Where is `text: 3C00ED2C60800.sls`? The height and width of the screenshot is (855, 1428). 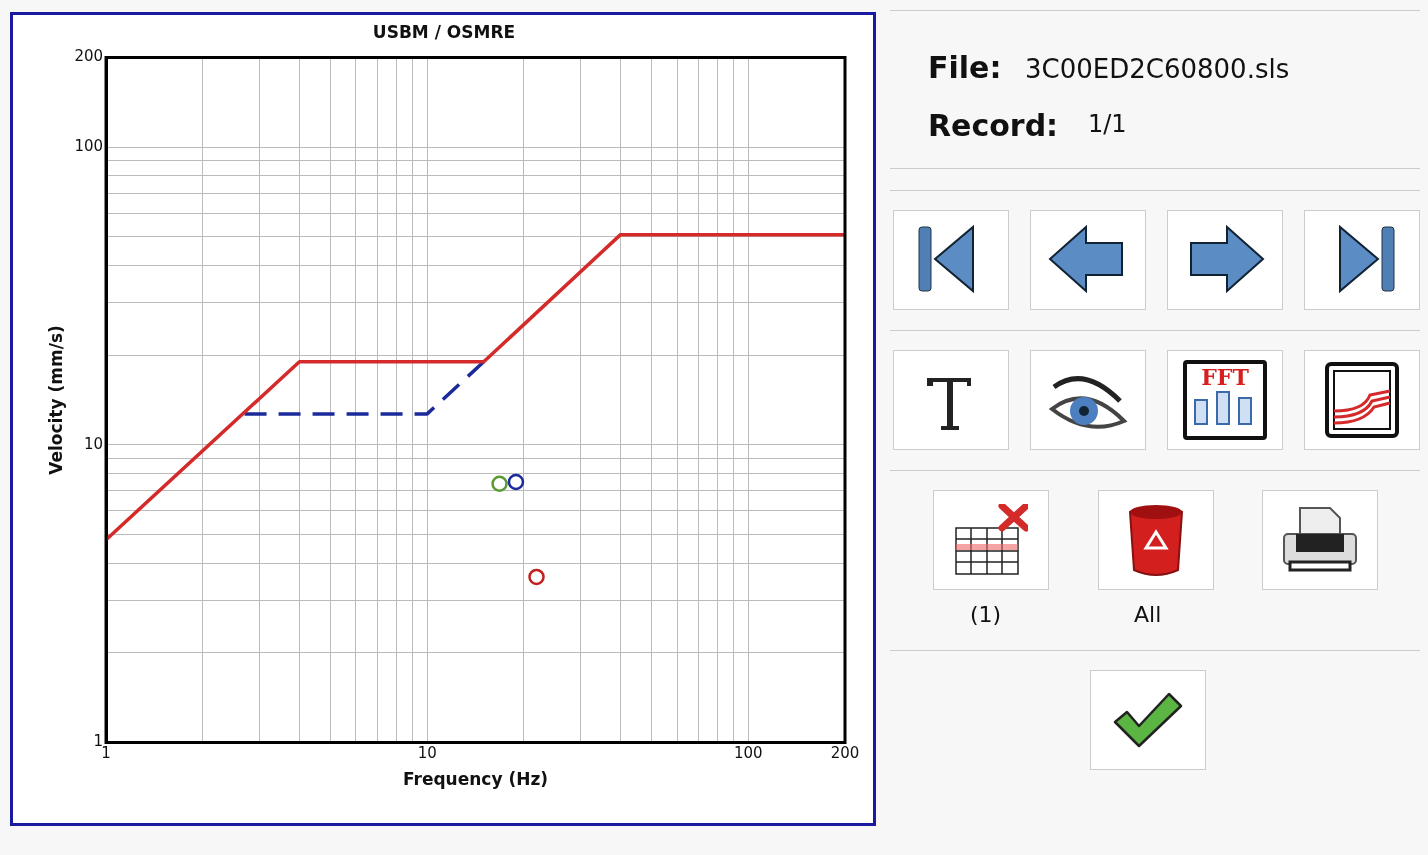
text: 3C00ED2C60800.sls is located at coordinates (1157, 69).